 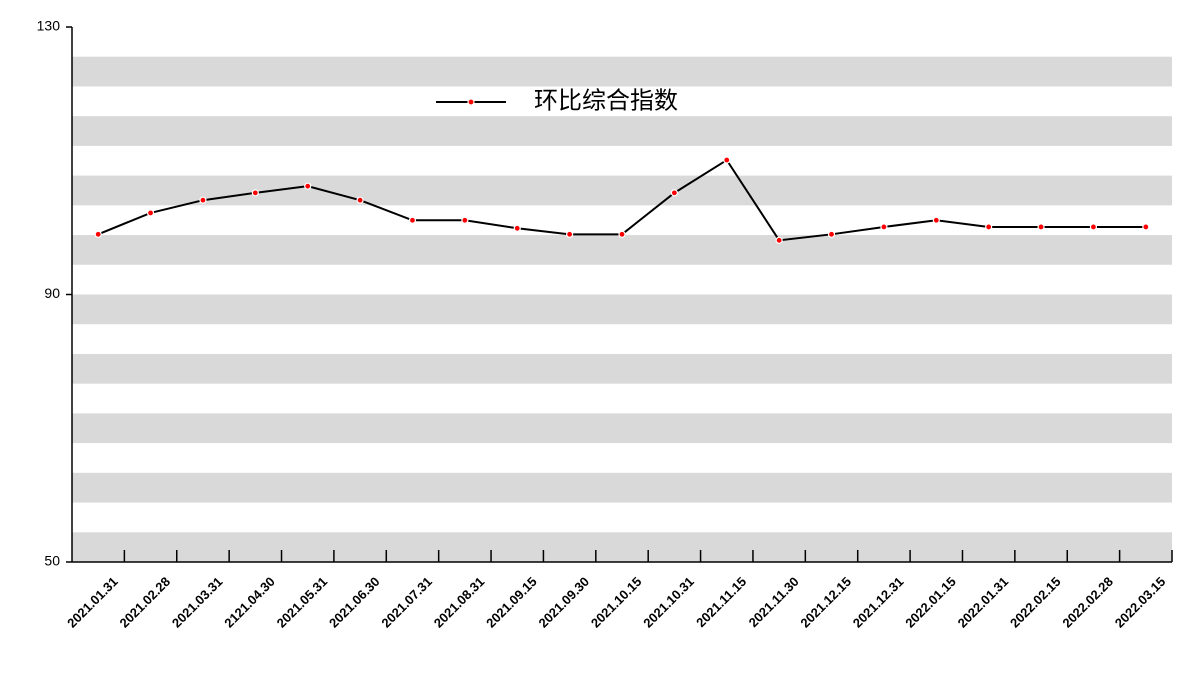 I want to click on x-tick-label: 2121.04.30, so click(x=249, y=602).